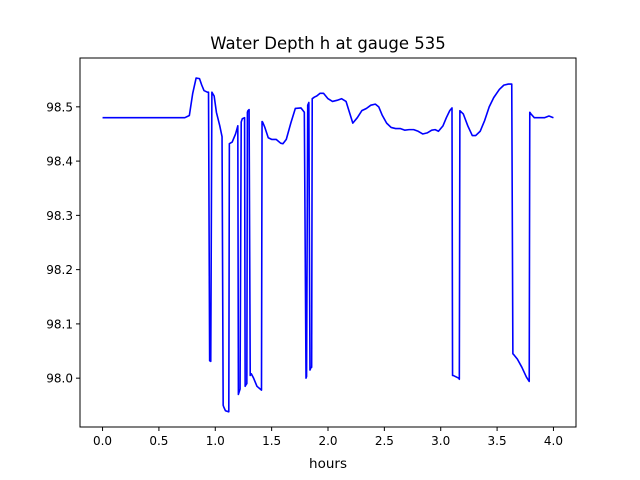  Describe the element at coordinates (59, 162) in the screenshot. I see `y-tick-label: 98.4` at that location.